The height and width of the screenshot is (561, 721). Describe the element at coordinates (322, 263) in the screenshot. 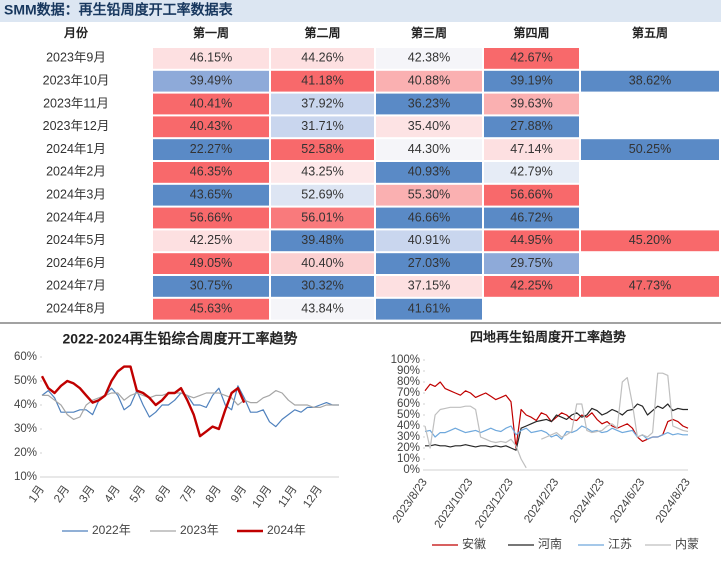

I see `cell-value: 40.40%` at that location.